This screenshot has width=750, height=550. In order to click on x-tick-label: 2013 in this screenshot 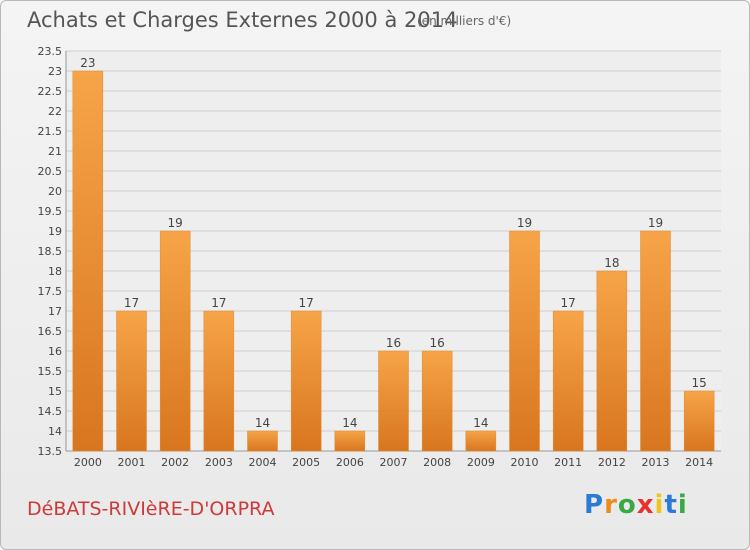, I will do `click(656, 462)`.